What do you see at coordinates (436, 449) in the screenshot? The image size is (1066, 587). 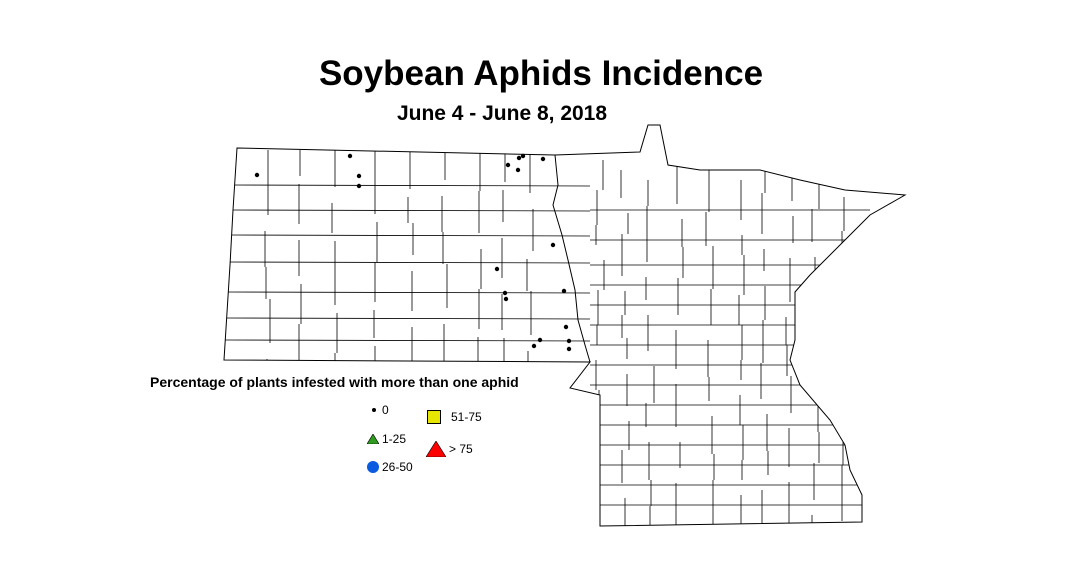 I see `red-triangle-icon` at bounding box center [436, 449].